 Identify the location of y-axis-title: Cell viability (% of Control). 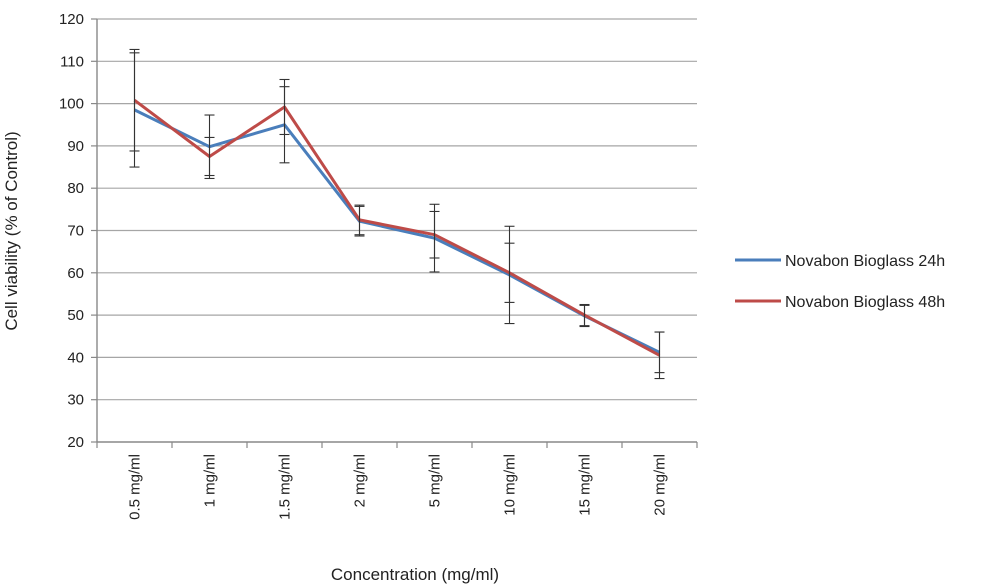
(11, 230).